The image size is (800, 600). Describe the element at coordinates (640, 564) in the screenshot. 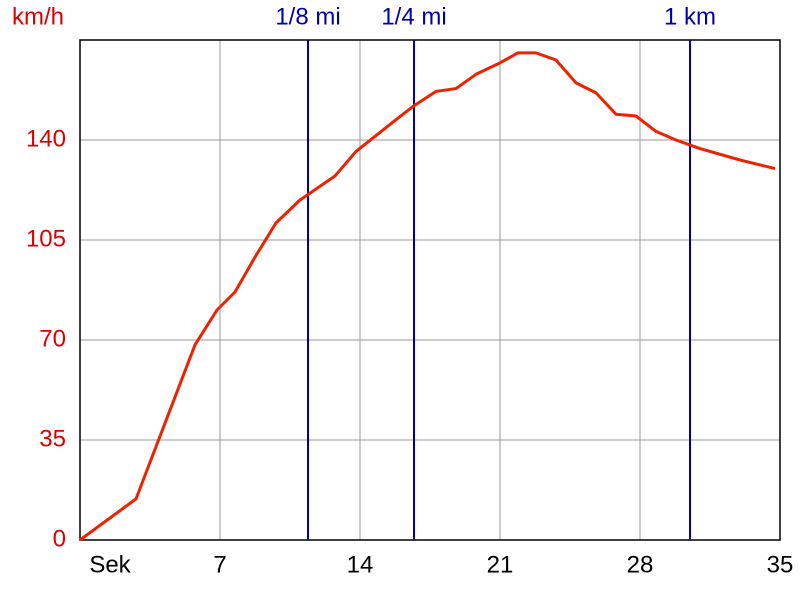

I see `x-tick-label: 28` at that location.